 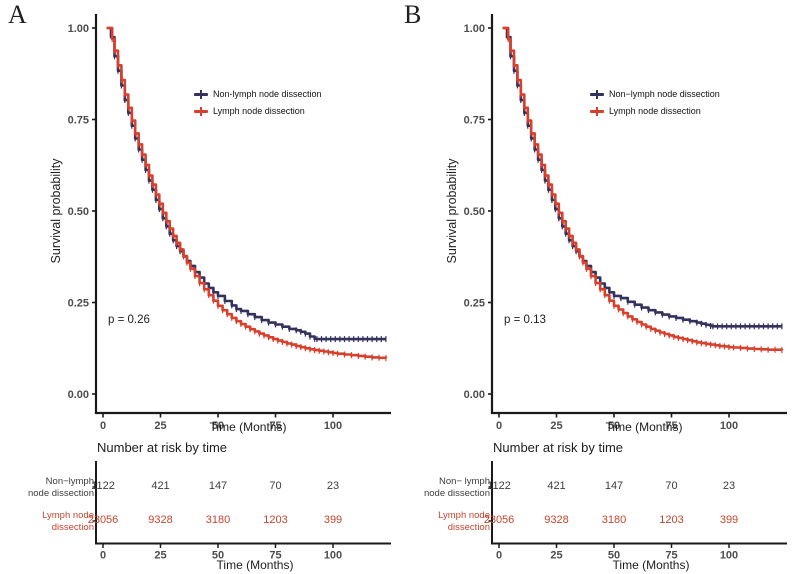 I want to click on legend-label: Non-lymph node dissection, so click(x=267, y=94).